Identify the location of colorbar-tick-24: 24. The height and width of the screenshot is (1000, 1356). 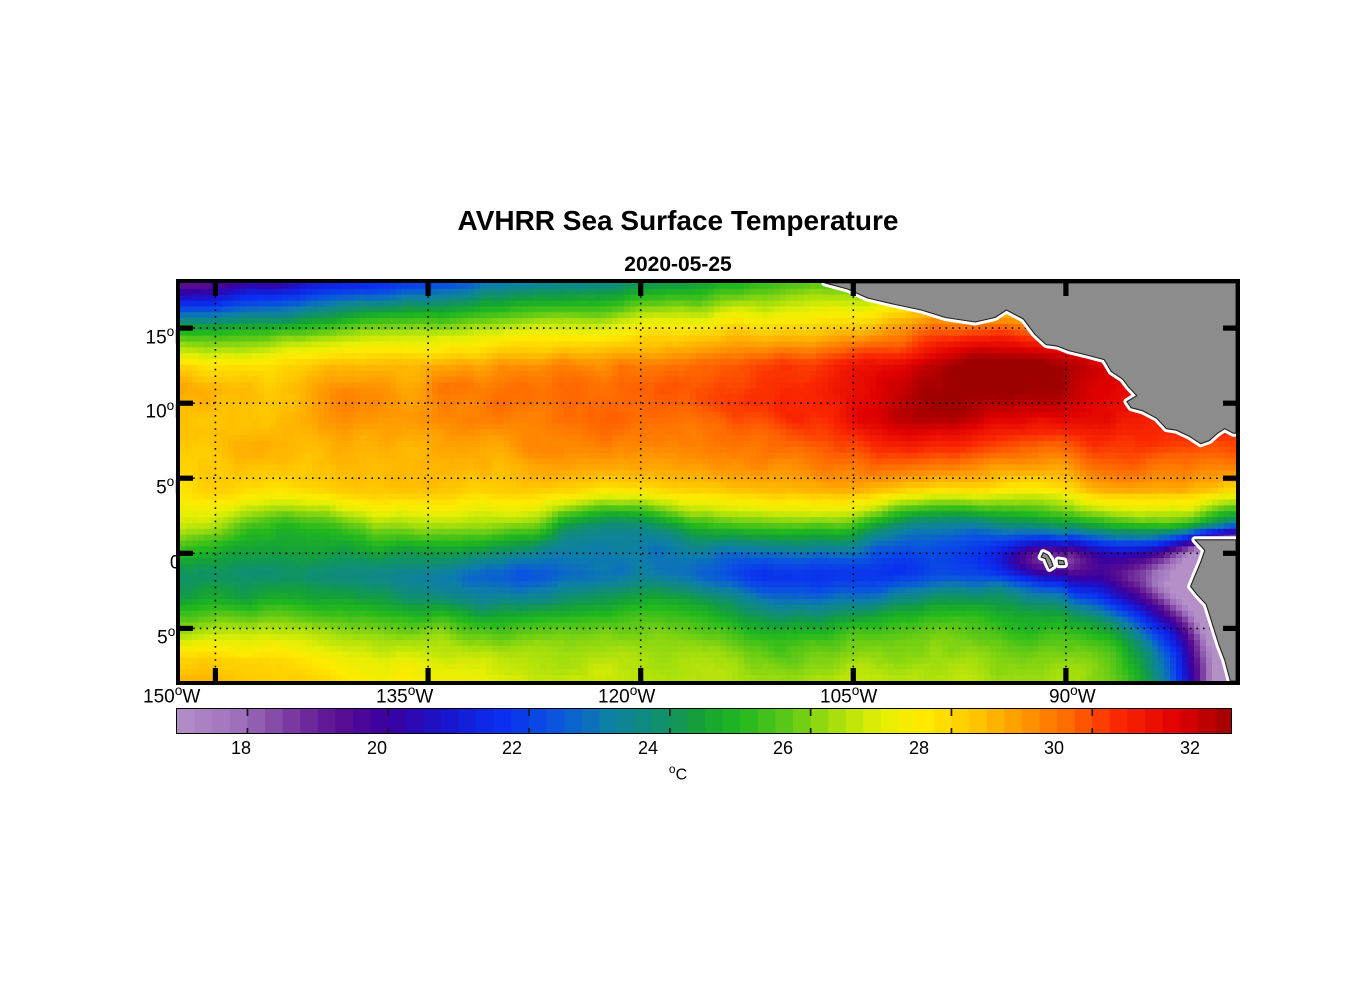
(648, 748).